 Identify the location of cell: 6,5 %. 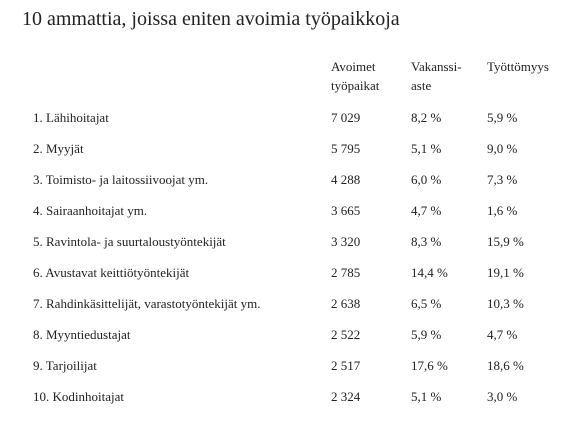
(426, 303).